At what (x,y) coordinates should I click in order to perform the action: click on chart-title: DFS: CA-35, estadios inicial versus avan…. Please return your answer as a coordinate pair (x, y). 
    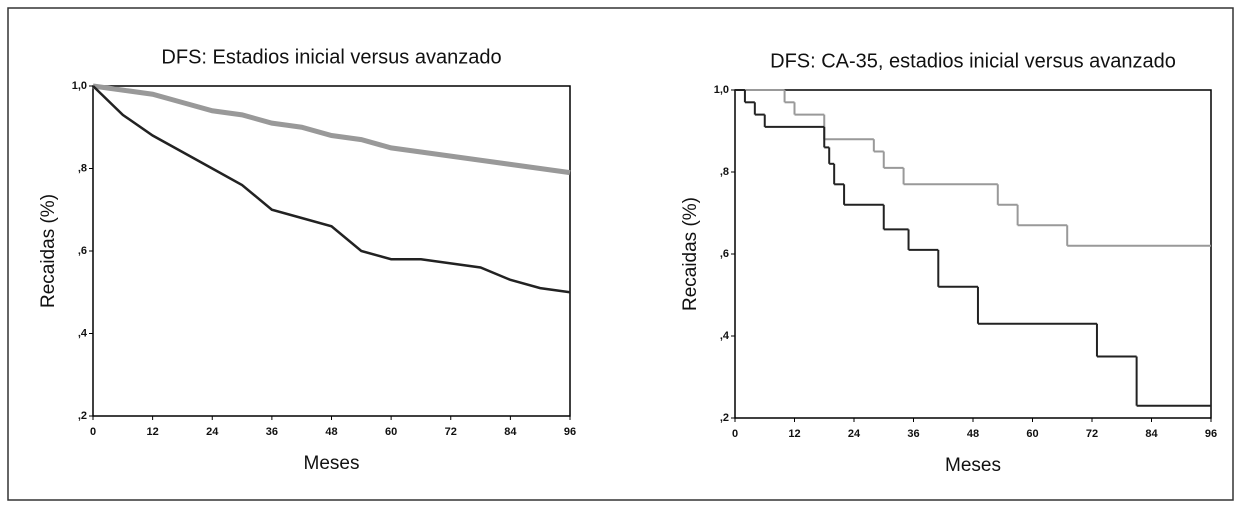
    Looking at the image, I should click on (973, 61).